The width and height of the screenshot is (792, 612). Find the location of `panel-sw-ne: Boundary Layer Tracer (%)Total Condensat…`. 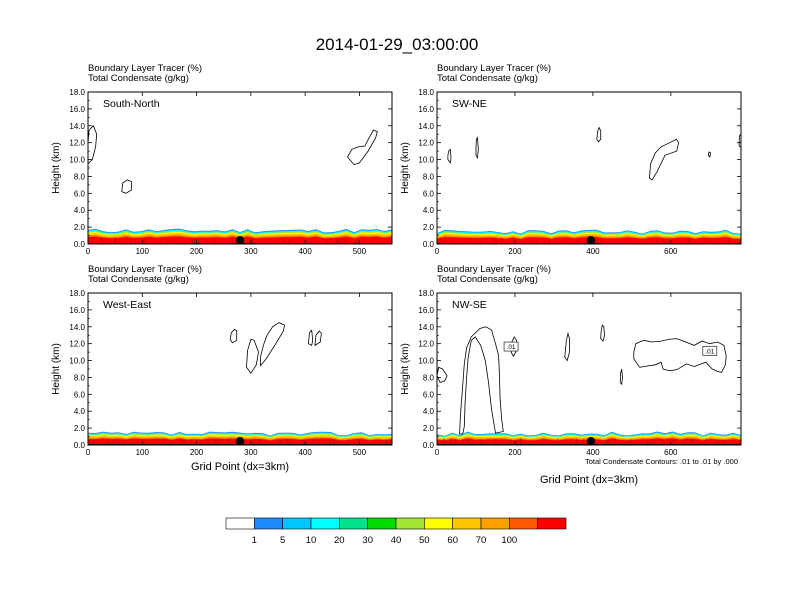

panel-sw-ne: Boundary Layer Tracer (%)Total Condensat… is located at coordinates (571, 159).